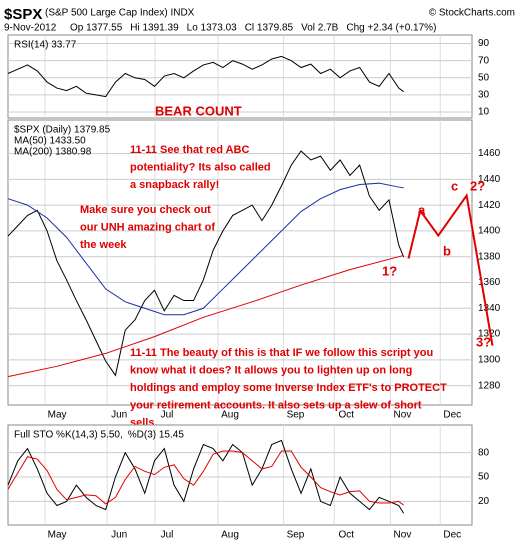 The image size is (520, 540). Describe the element at coordinates (489, 256) in the screenshot. I see `y-tick-label: 1380` at that location.